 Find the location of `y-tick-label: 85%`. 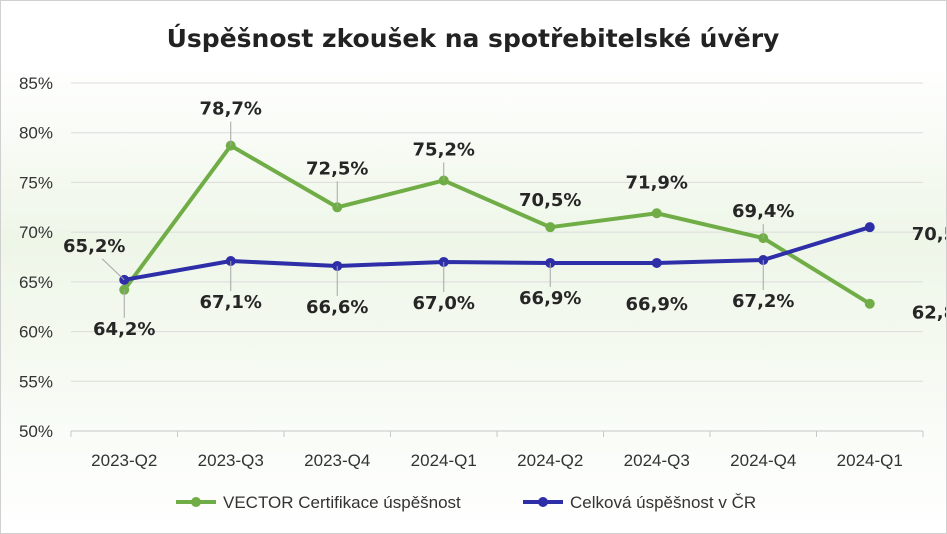

y-tick-label: 85% is located at coordinates (36, 83).